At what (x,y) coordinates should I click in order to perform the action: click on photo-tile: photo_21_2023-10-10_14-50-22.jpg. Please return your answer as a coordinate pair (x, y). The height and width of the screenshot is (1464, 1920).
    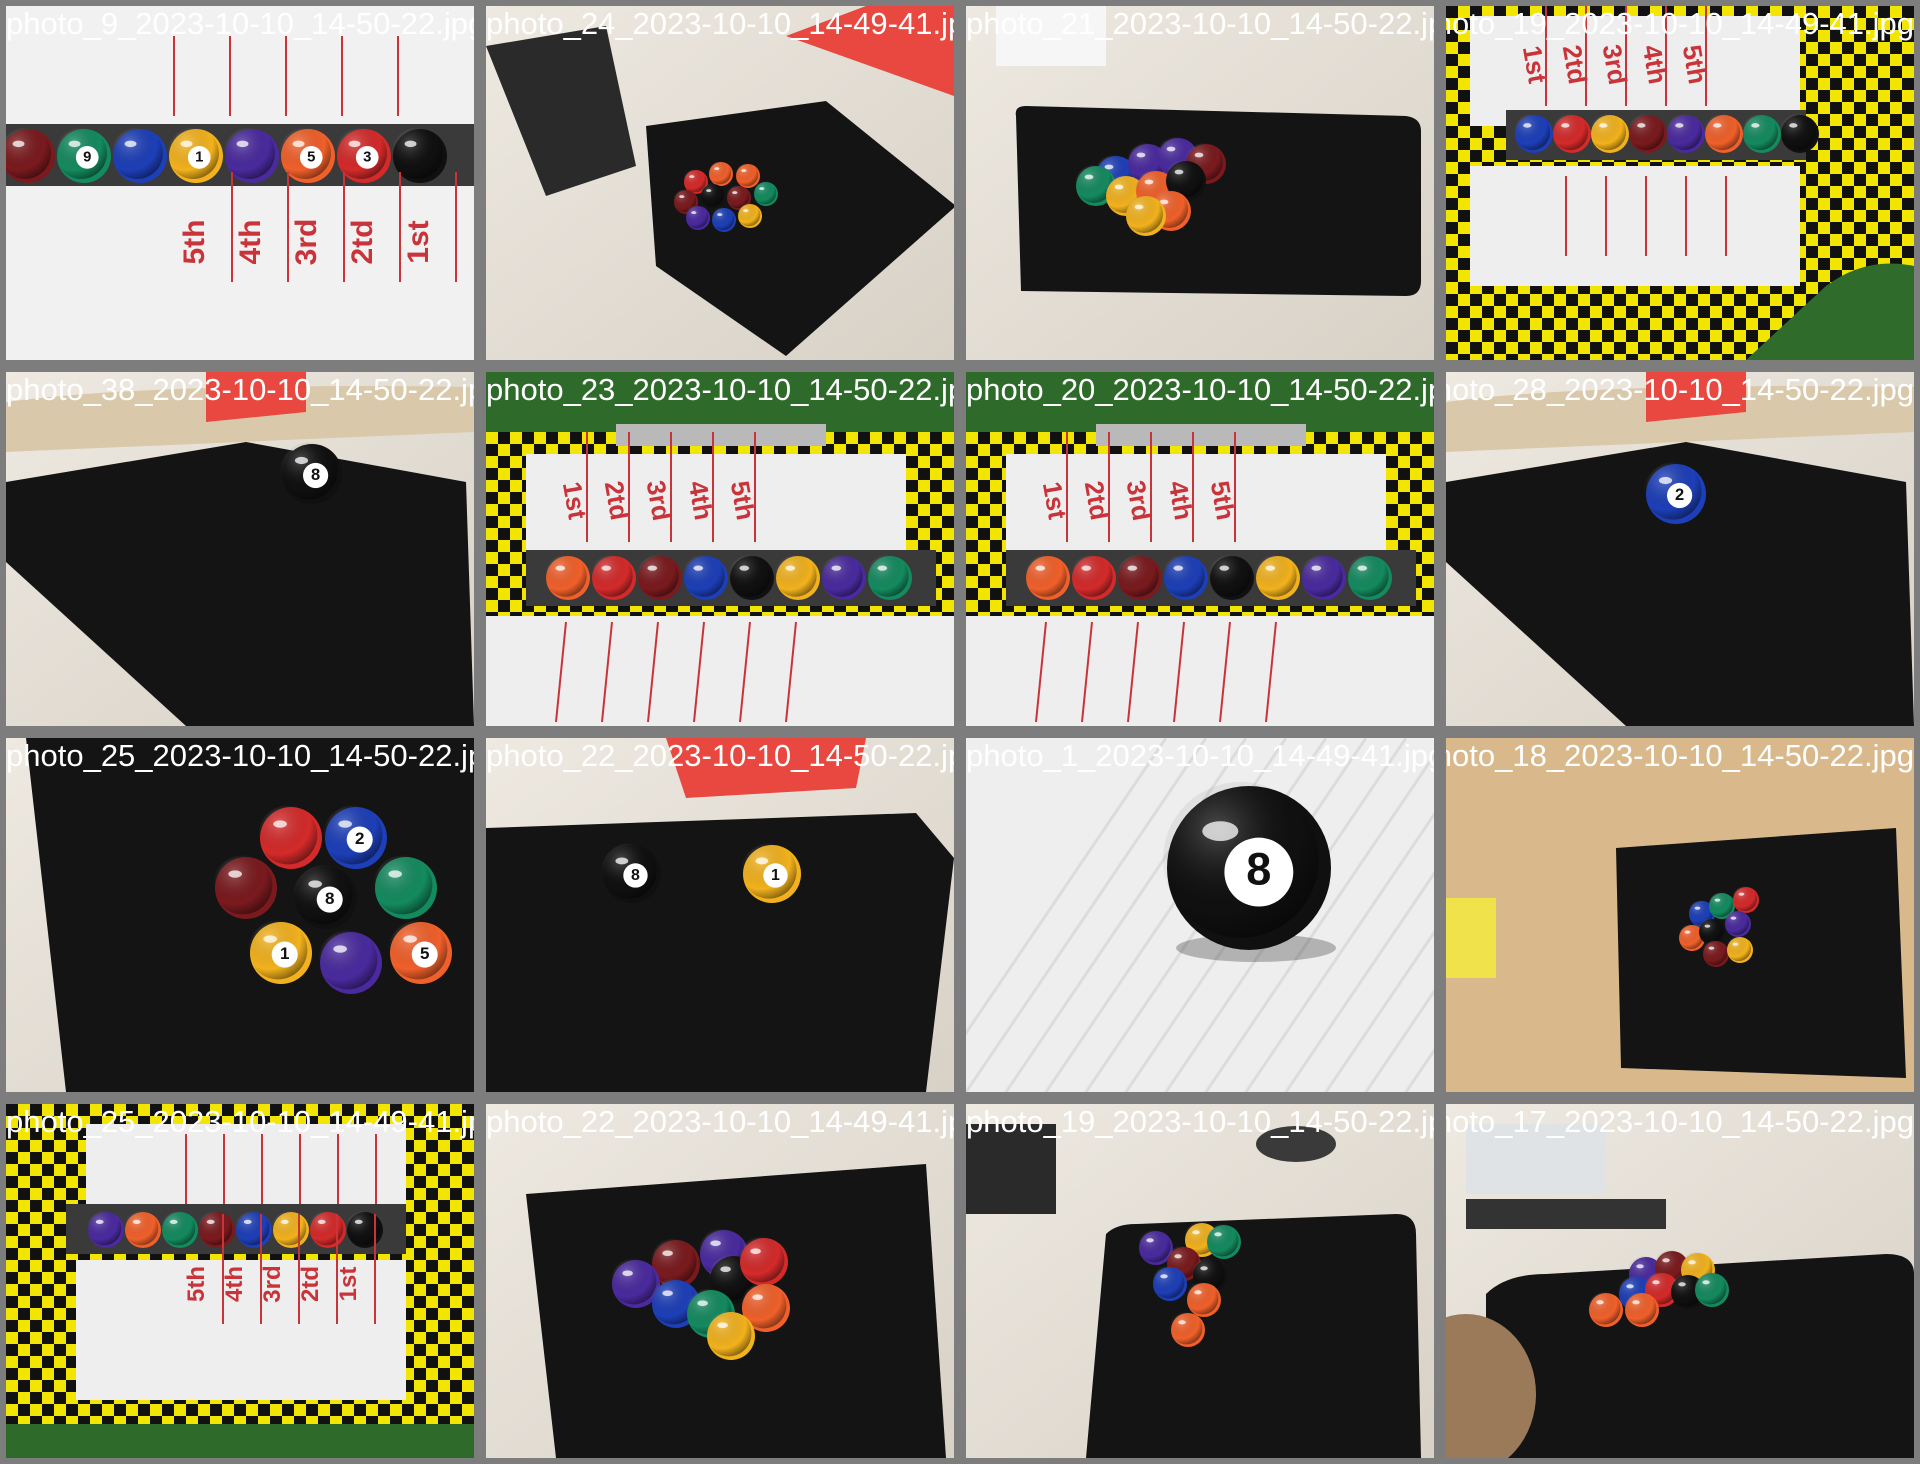
    Looking at the image, I should click on (1200, 183).